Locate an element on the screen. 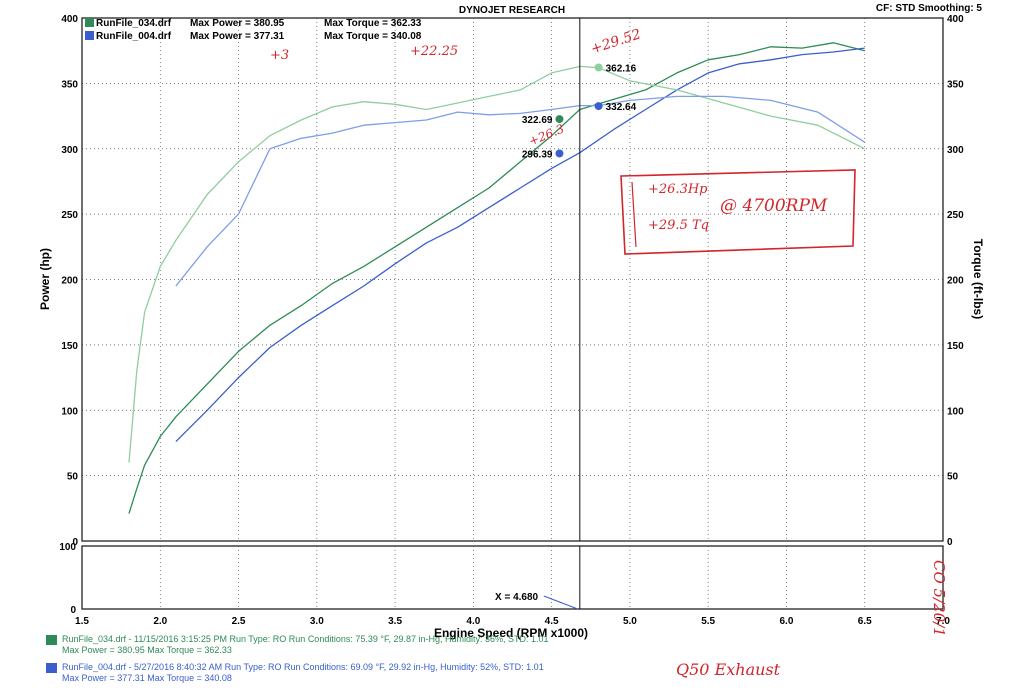 The width and height of the screenshot is (1036, 691). legend-1-torque: Max Torque = 362.33 is located at coordinates (373, 23).